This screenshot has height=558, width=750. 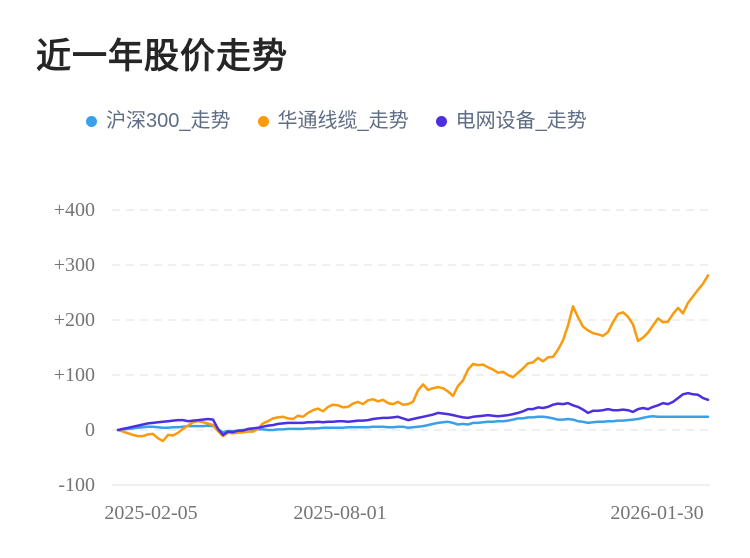 I want to click on y-axis-label: 0, so click(x=90, y=430).